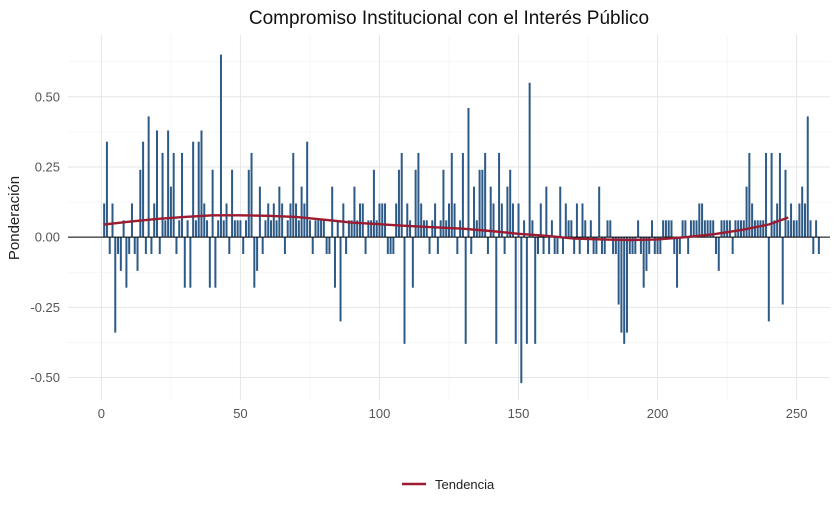 Image resolution: width=836 pixels, height=513 pixels. I want to click on x-tick-label: 200, so click(658, 413).